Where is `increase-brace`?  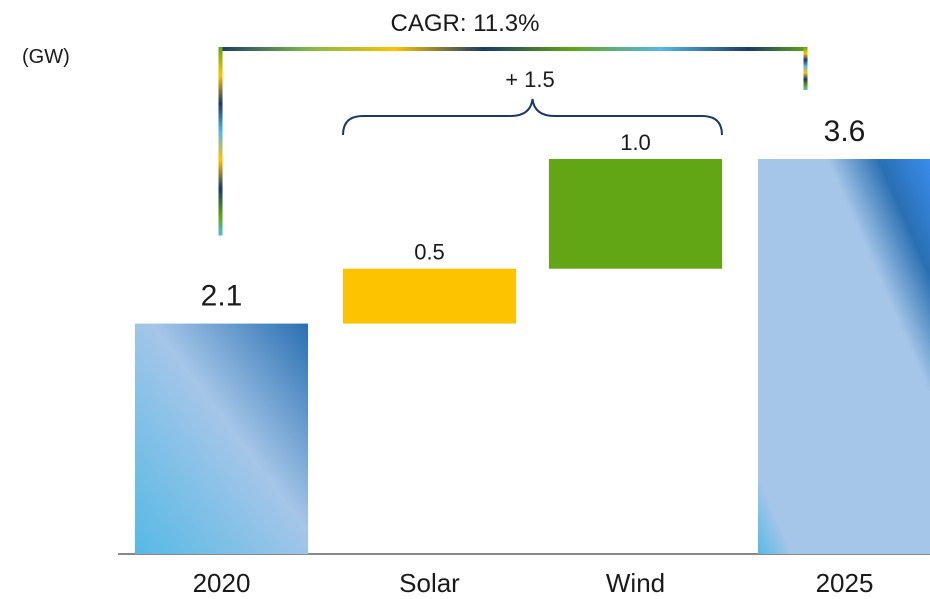
increase-brace is located at coordinates (532, 117).